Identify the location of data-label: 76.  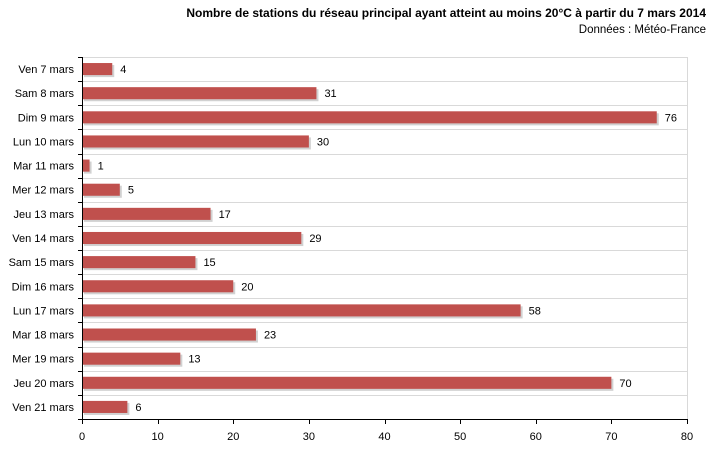
(671, 118).